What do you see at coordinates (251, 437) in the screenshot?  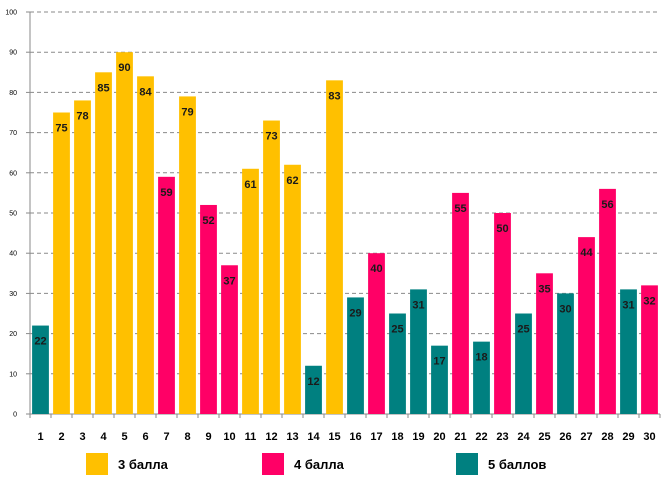 I see `x-tick-label-11: 11` at bounding box center [251, 437].